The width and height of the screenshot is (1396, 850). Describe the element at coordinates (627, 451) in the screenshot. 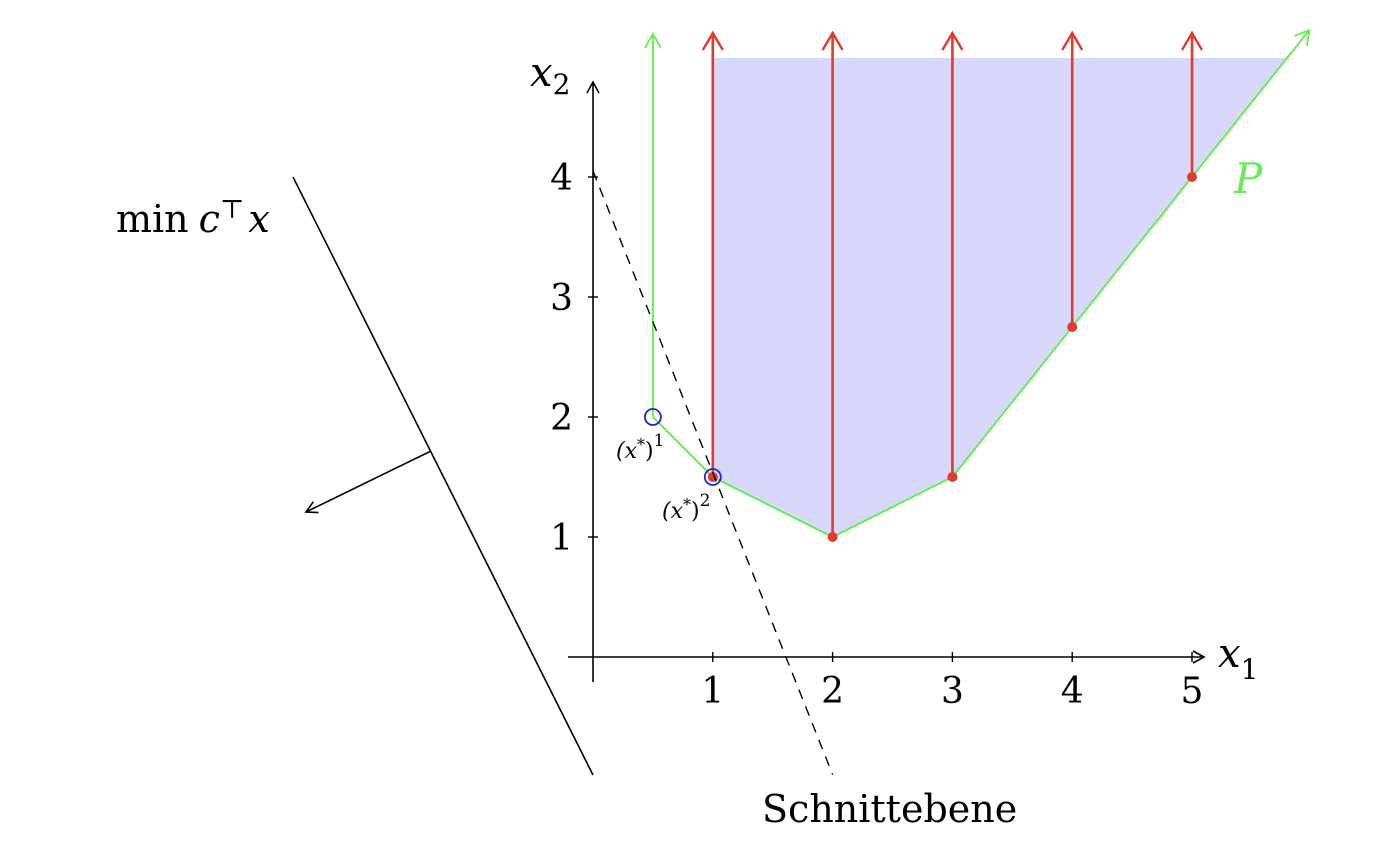

I see `optimum-1-open: (x` at that location.